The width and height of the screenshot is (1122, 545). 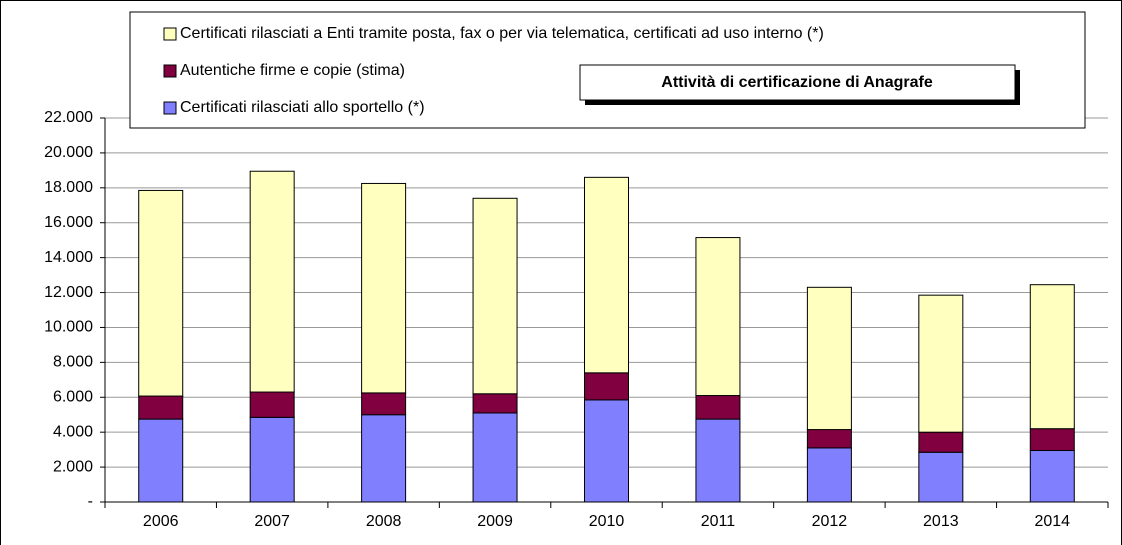 I want to click on x-tick-label: 2009, so click(x=495, y=521).